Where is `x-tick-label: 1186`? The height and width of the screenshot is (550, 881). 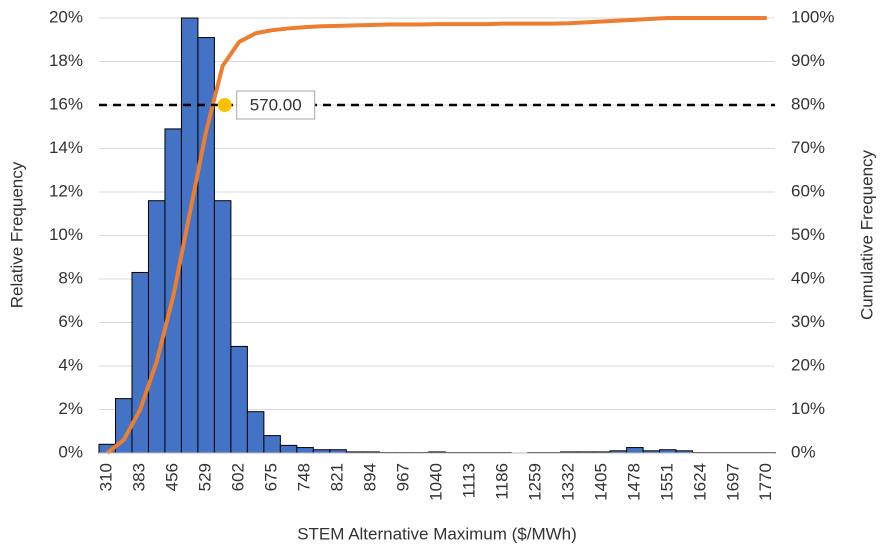
x-tick-label: 1186 is located at coordinates (501, 481).